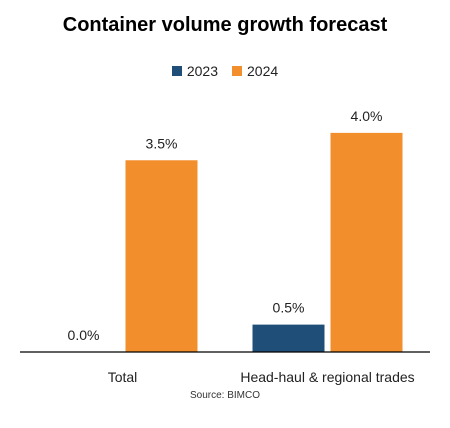 Image resolution: width=450 pixels, height=428 pixels. I want to click on legend: 2023 2024, so click(225, 71).